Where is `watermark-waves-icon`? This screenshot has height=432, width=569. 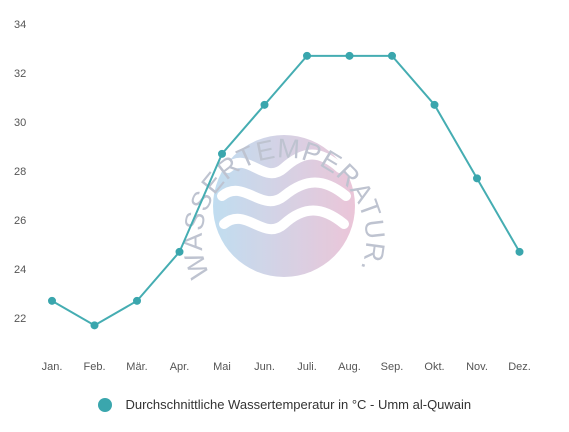 watermark-waves-icon is located at coordinates (284, 192).